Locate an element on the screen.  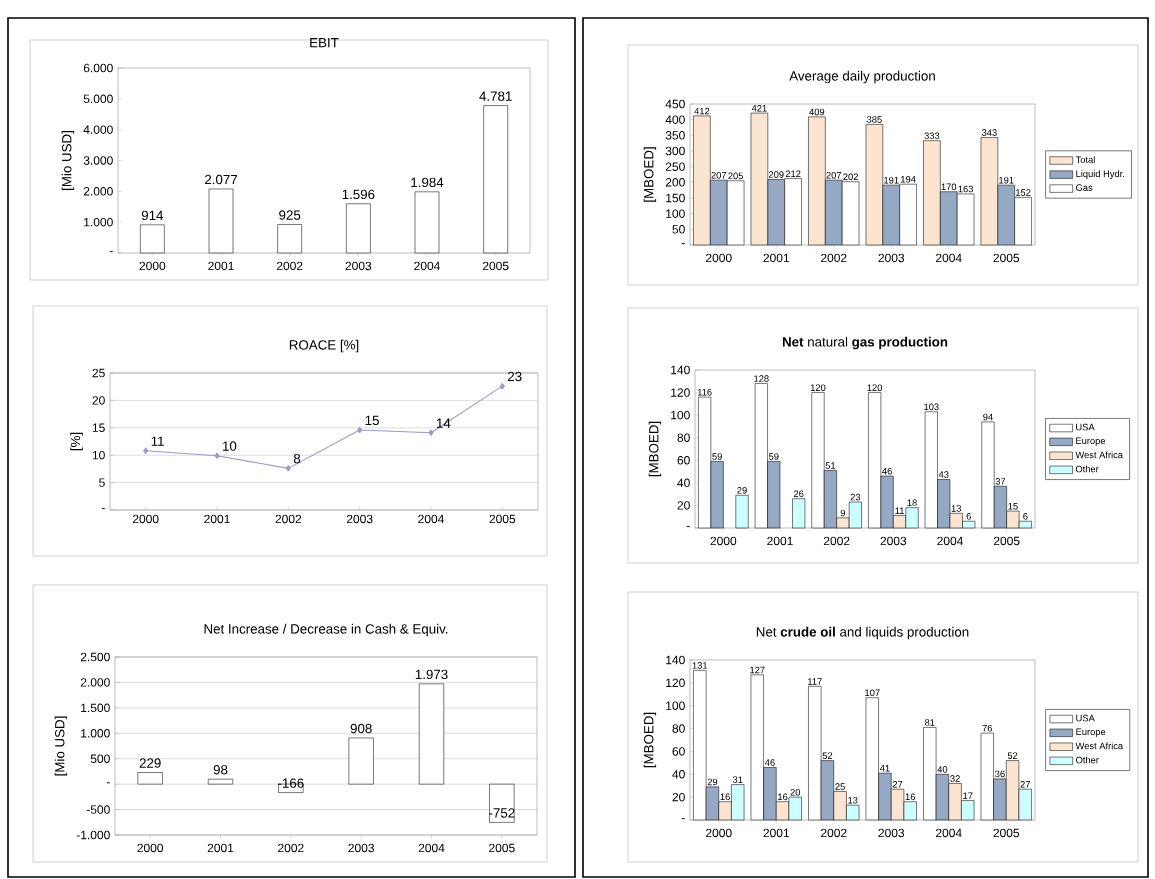
data-label: 46 is located at coordinates (887, 471).